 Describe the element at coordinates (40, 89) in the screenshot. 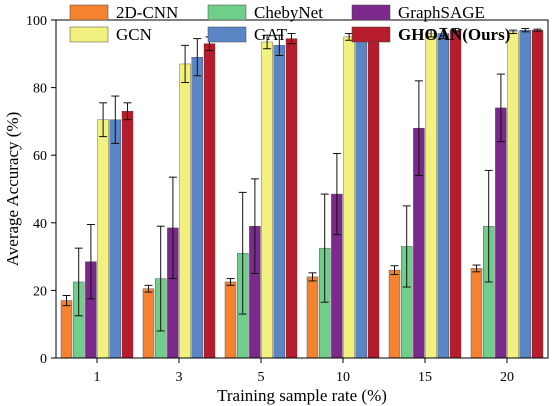

I see `y-tick-label: 80` at that location.